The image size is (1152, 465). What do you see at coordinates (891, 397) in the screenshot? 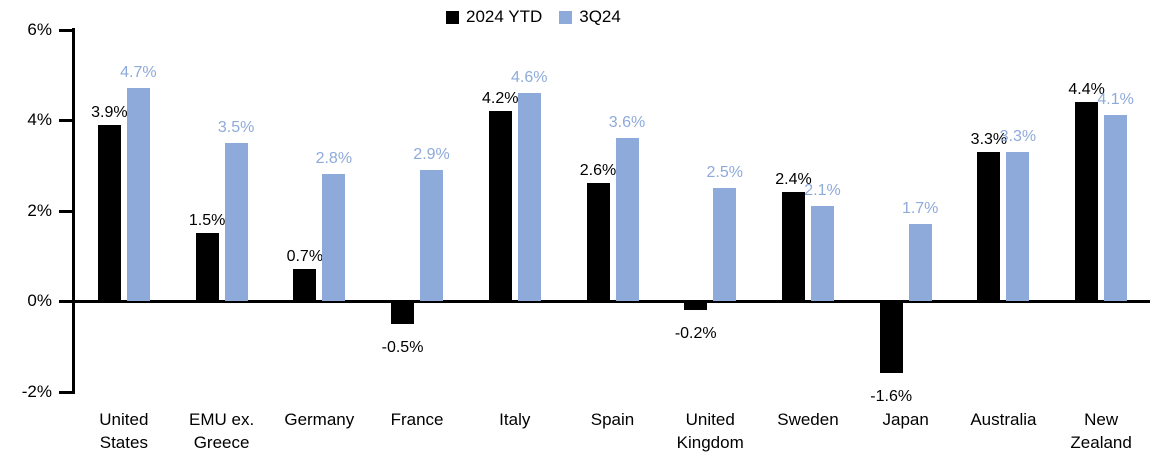
I see `value-label-2024-ytd-japan: -1.6%` at bounding box center [891, 397].